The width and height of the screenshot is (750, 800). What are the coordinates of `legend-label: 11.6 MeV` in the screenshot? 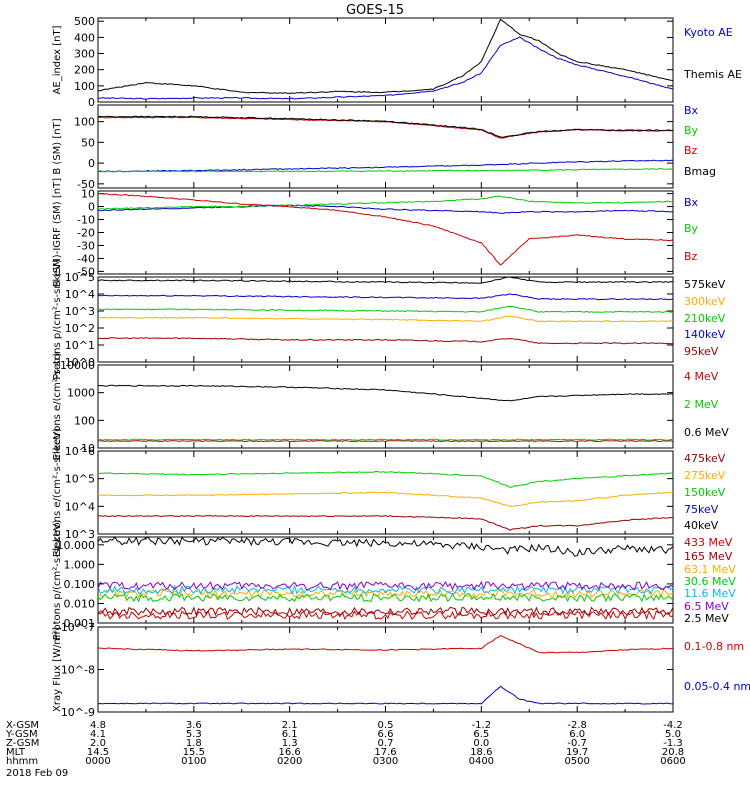 It's located at (710, 593).